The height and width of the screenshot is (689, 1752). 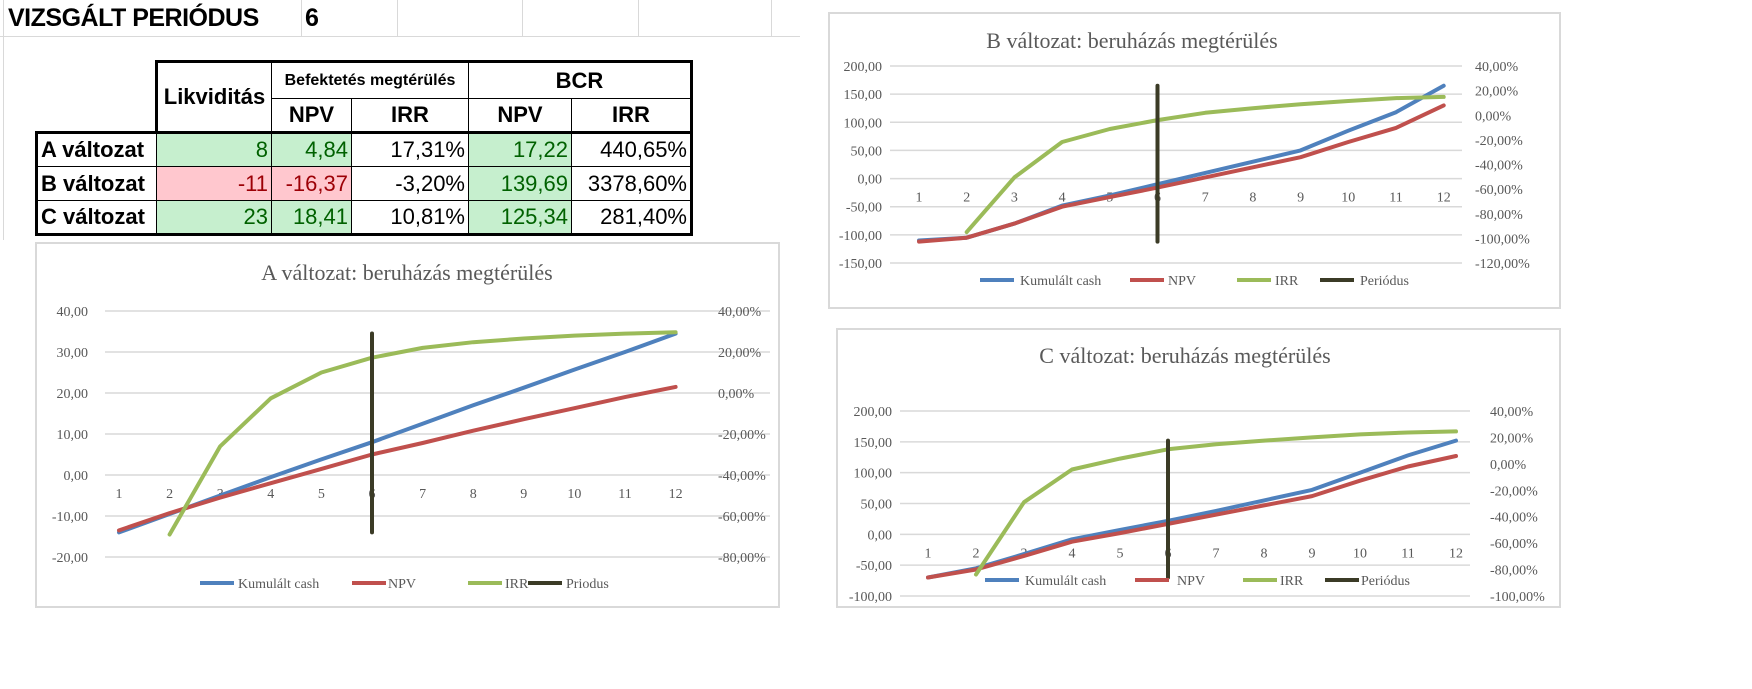 What do you see at coordinates (410, 218) in the screenshot?
I see `cell-irr: 10,81%` at bounding box center [410, 218].